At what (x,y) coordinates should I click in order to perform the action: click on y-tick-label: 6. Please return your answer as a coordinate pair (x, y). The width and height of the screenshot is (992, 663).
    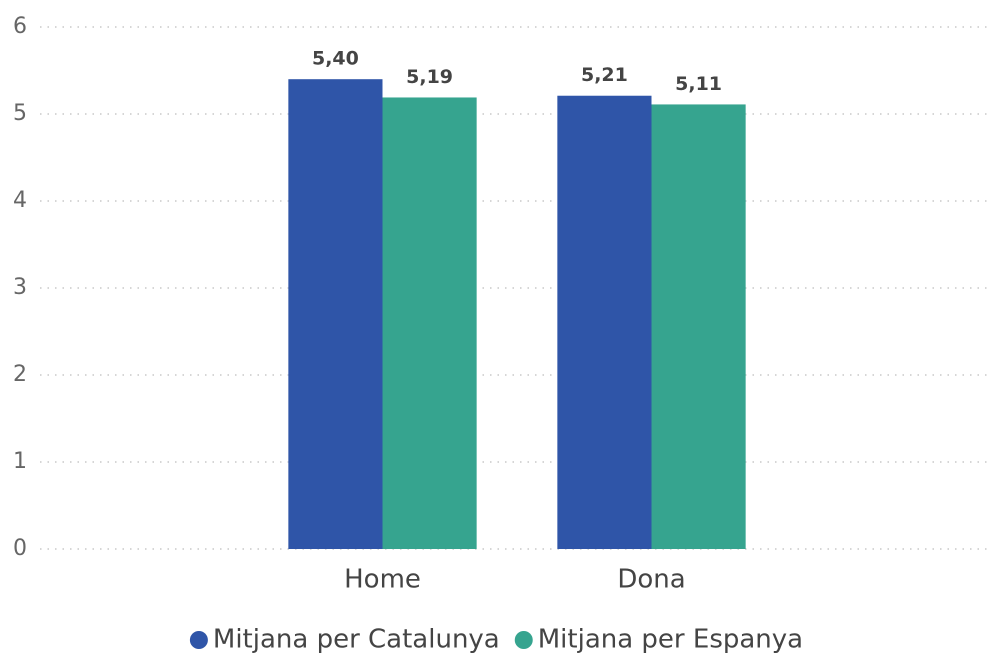
    Looking at the image, I should click on (20, 26).